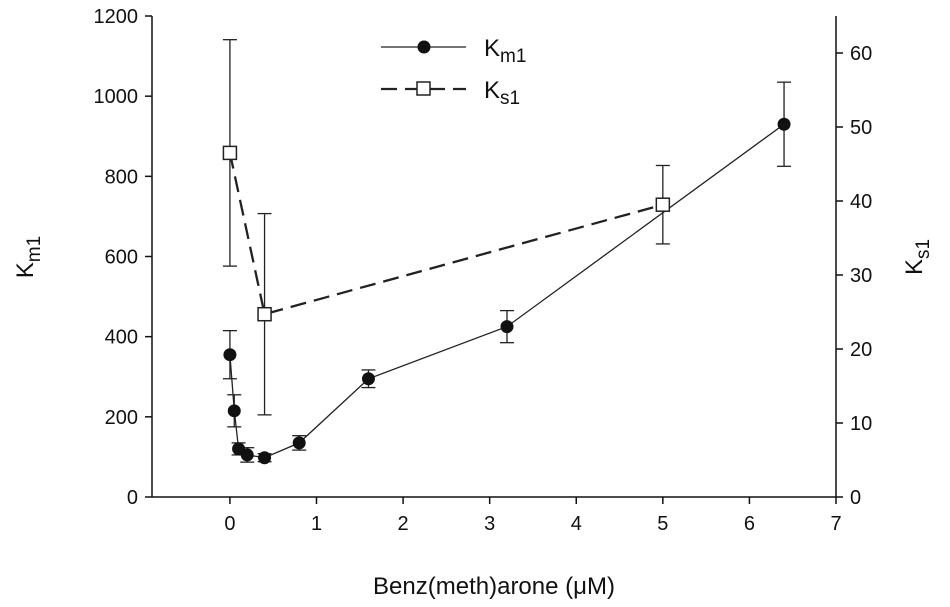 The image size is (950, 607). I want to click on x-tick-label: 3, so click(489, 524).